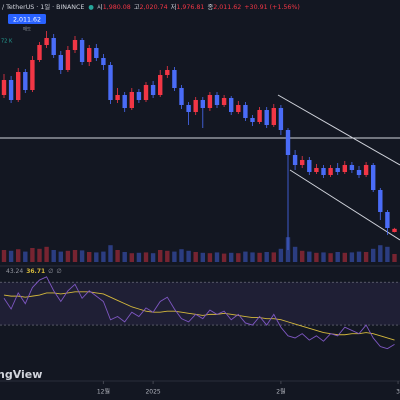  Describe the element at coordinates (100, 7) in the screenshot. I see `ohlc-label: 시` at that location.